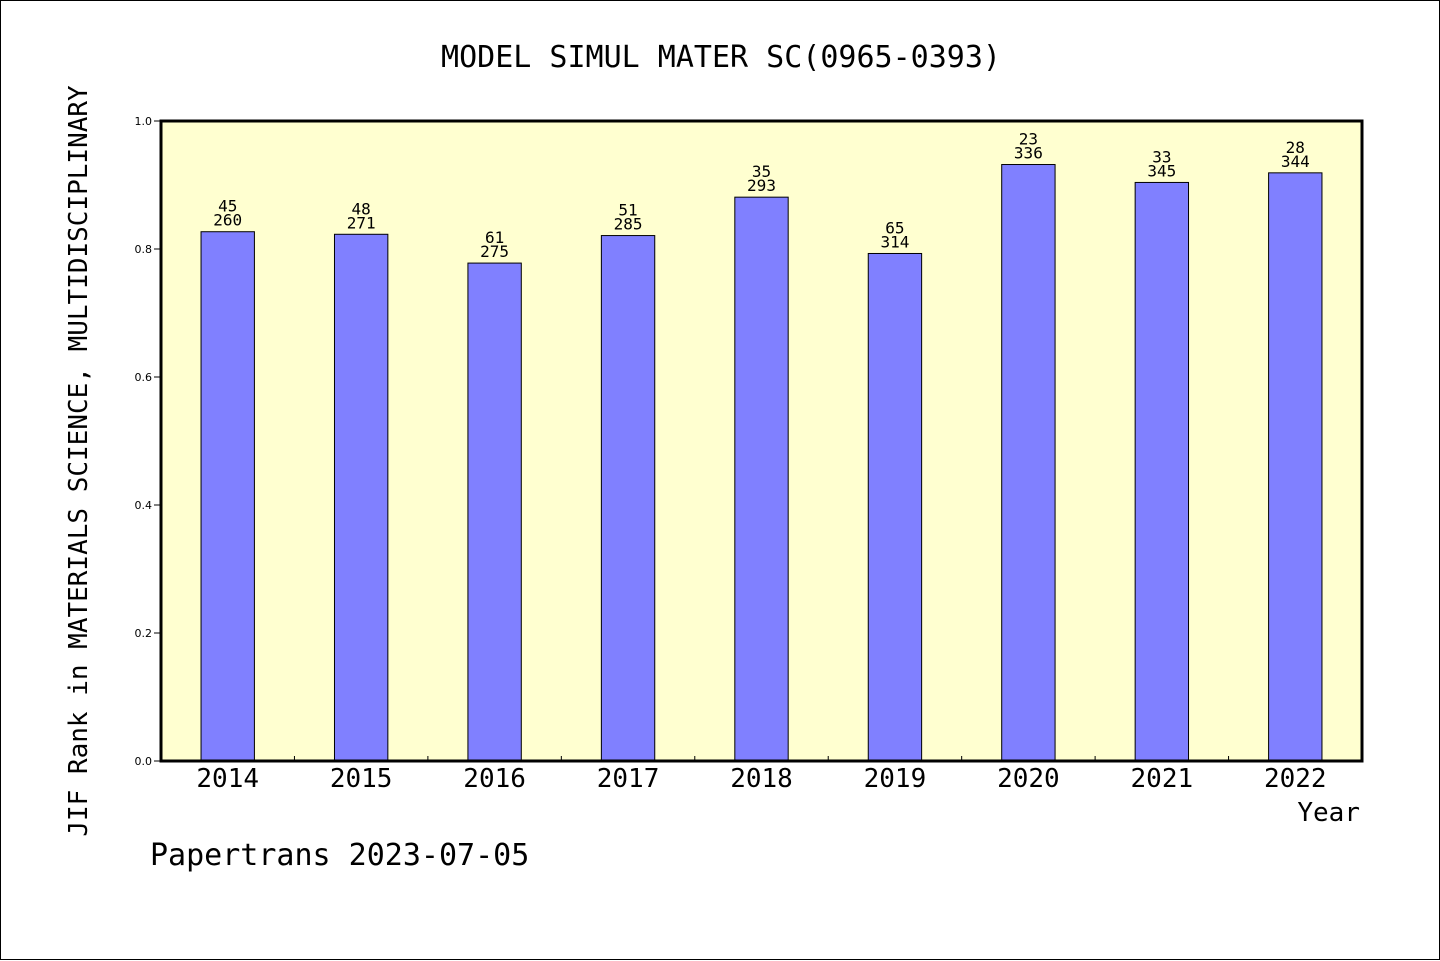  I want to click on rank-label: 65, so click(894, 227).